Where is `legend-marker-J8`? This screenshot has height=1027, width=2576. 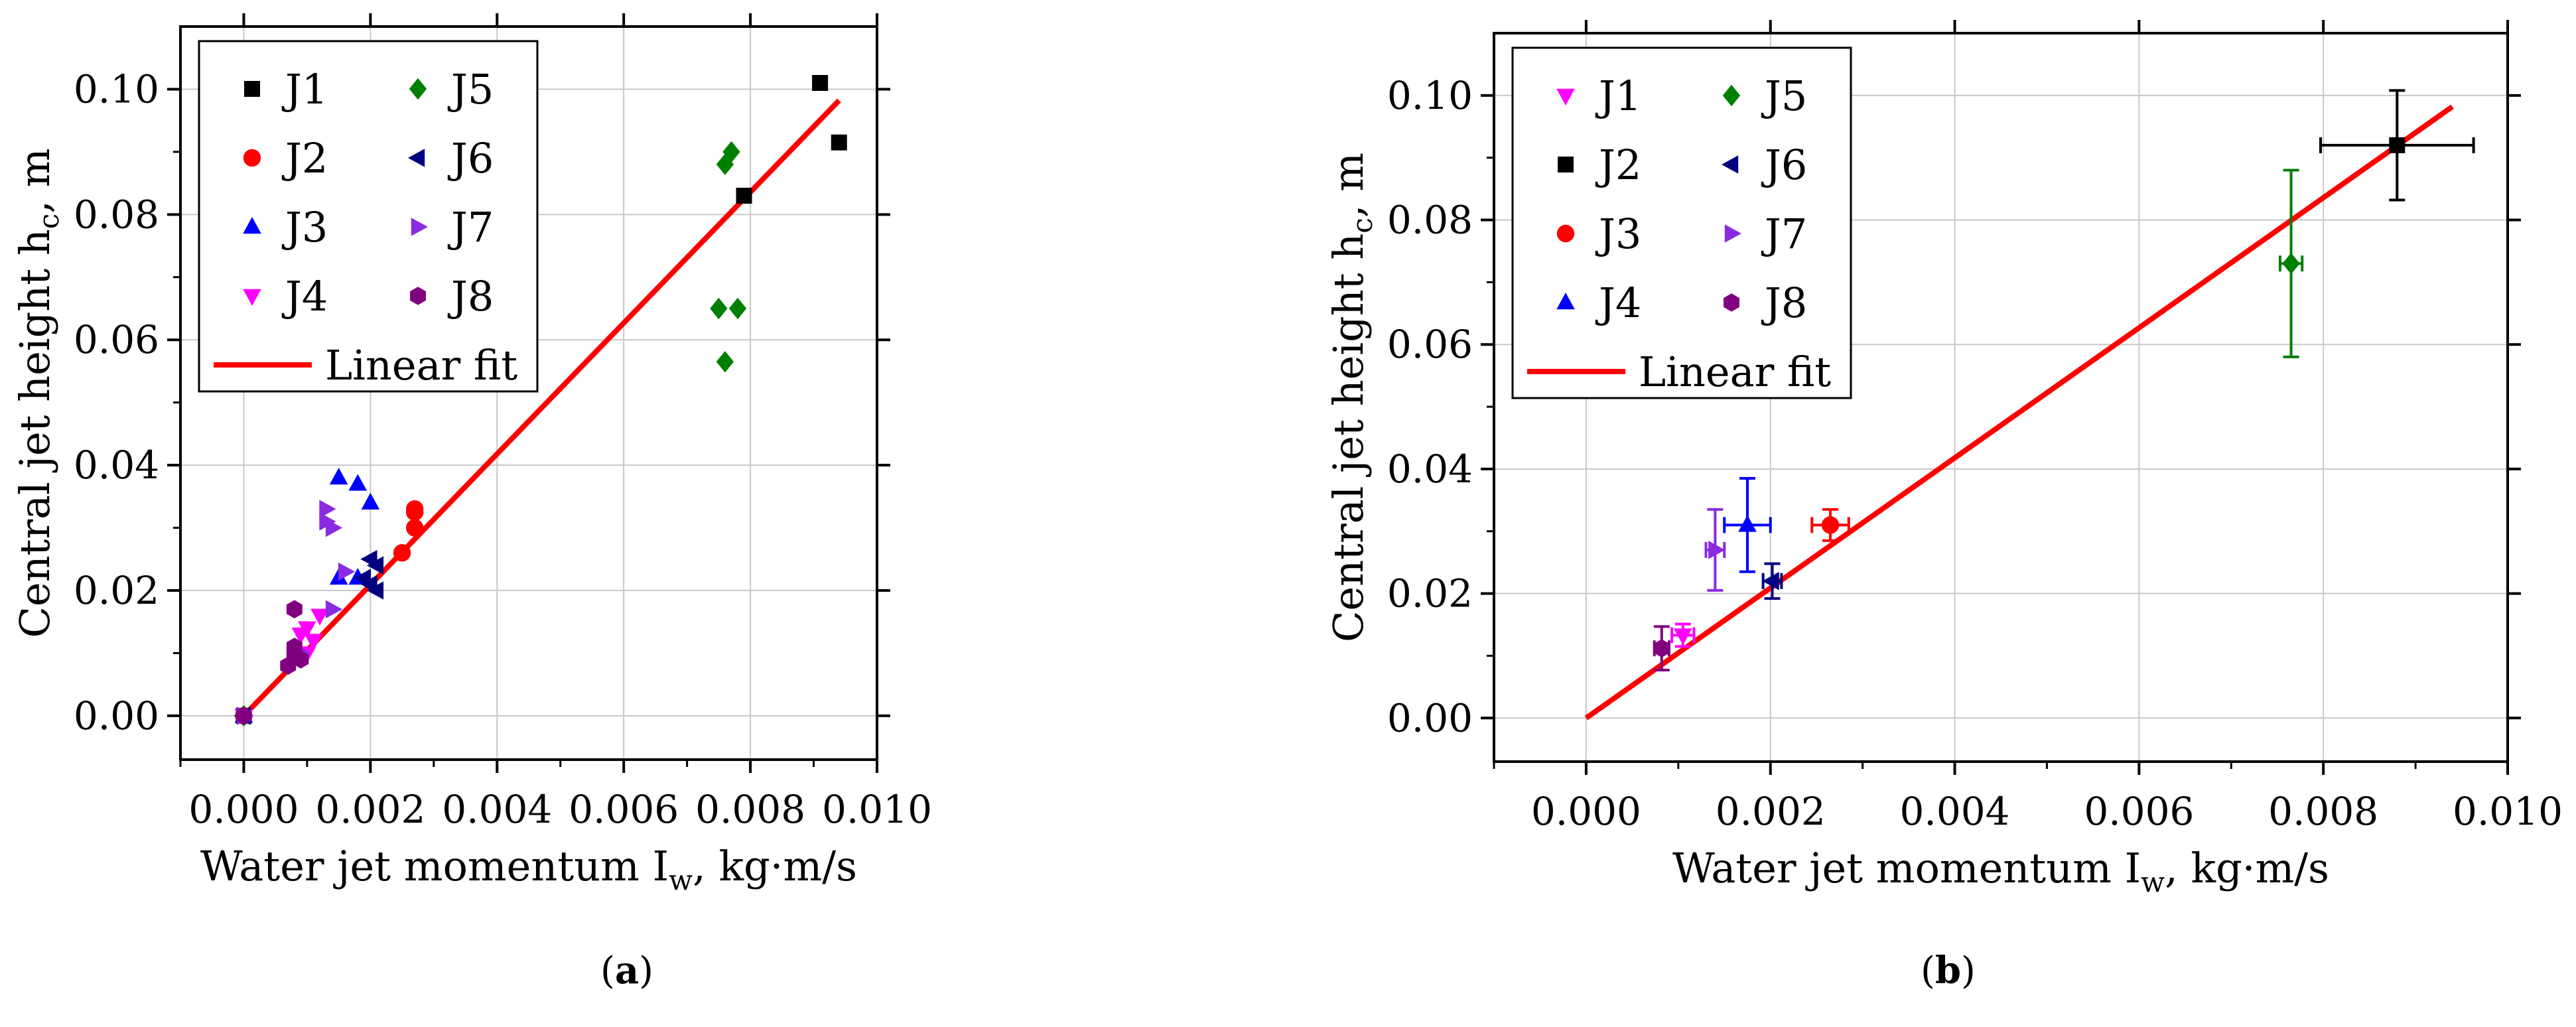 legend-marker-J8 is located at coordinates (1731, 302).